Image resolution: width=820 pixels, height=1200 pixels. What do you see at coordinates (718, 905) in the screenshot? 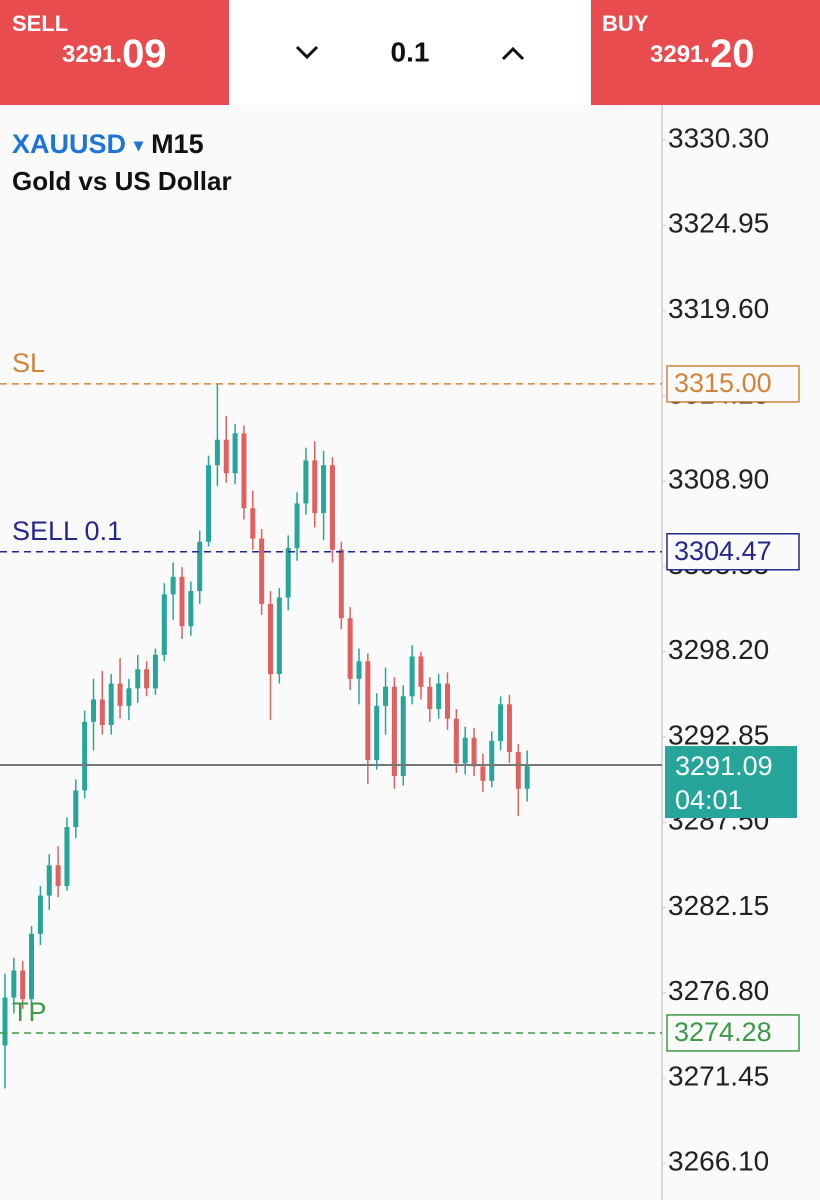
I see `y-tick-label: 3282.15` at bounding box center [718, 905].